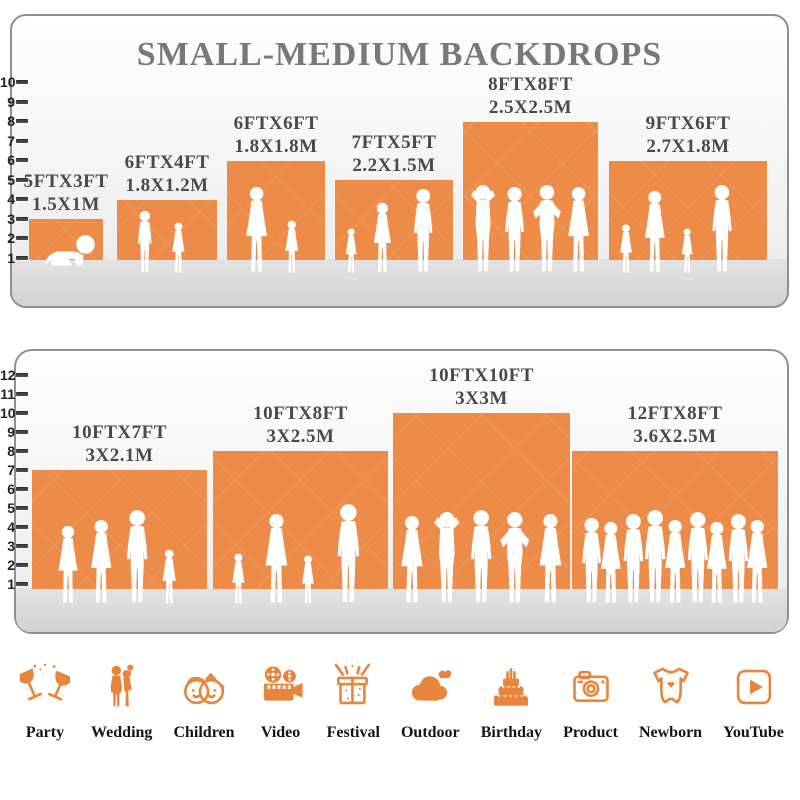 The width and height of the screenshot is (800, 800). Describe the element at coordinates (590, 686) in the screenshot. I see `photo-camera-icon` at that location.